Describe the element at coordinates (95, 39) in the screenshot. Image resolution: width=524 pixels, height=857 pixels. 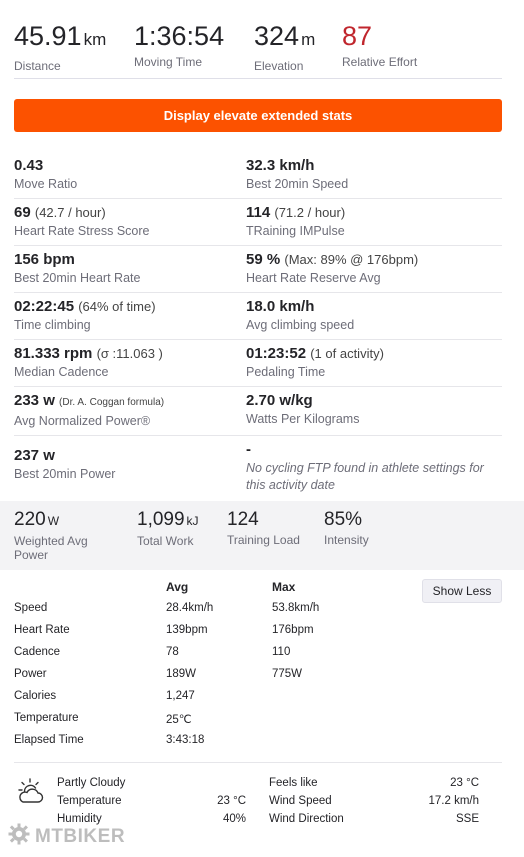
I see `distance-unit: km` at that location.